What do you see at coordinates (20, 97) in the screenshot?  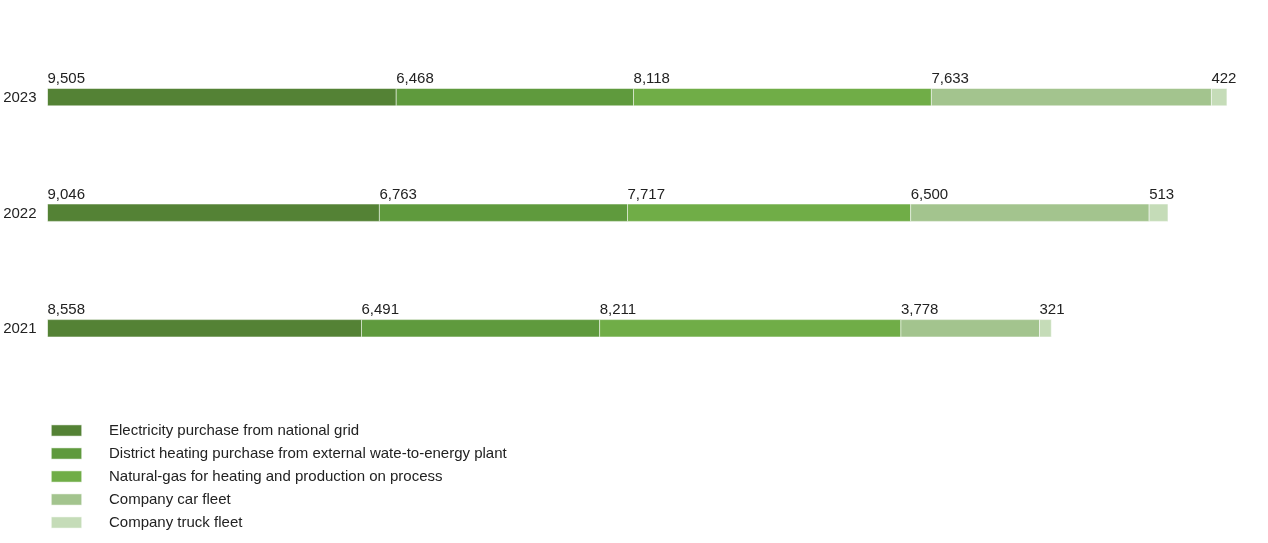 I see `y-tick-label: 2023` at bounding box center [20, 97].